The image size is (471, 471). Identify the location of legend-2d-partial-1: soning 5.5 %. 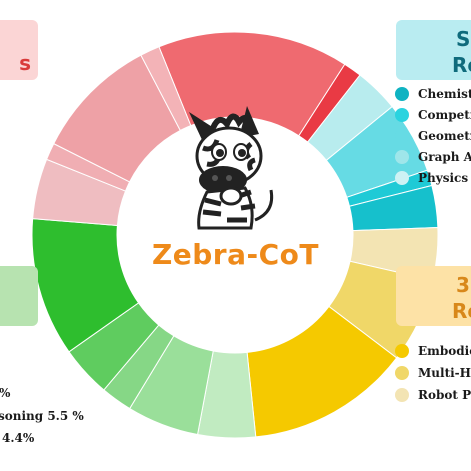
(42, 416).